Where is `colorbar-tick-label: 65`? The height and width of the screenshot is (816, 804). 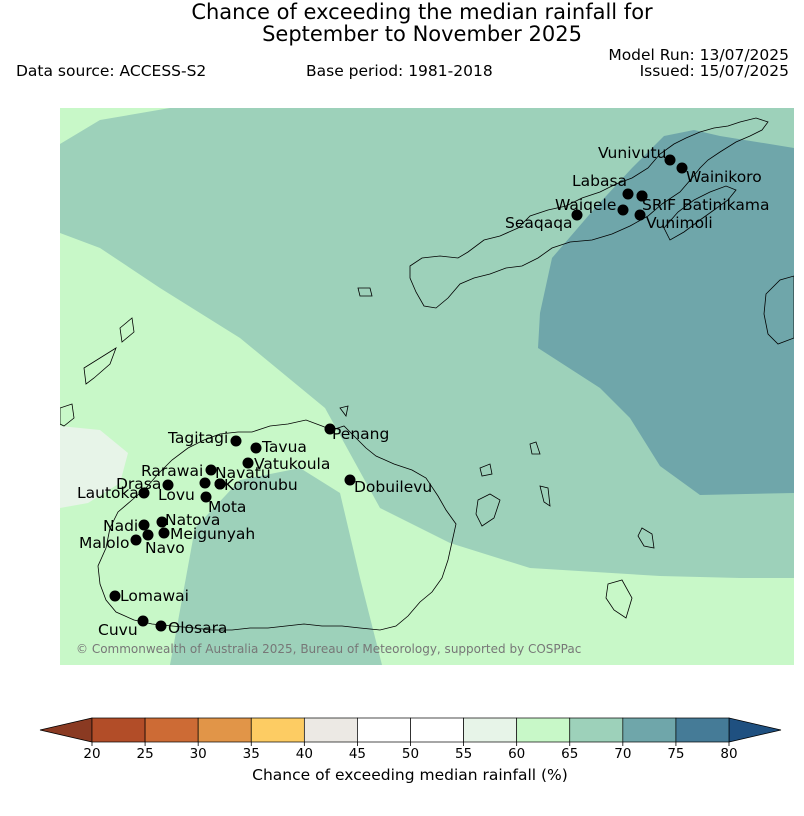 colorbar-tick-label: 65 is located at coordinates (569, 753).